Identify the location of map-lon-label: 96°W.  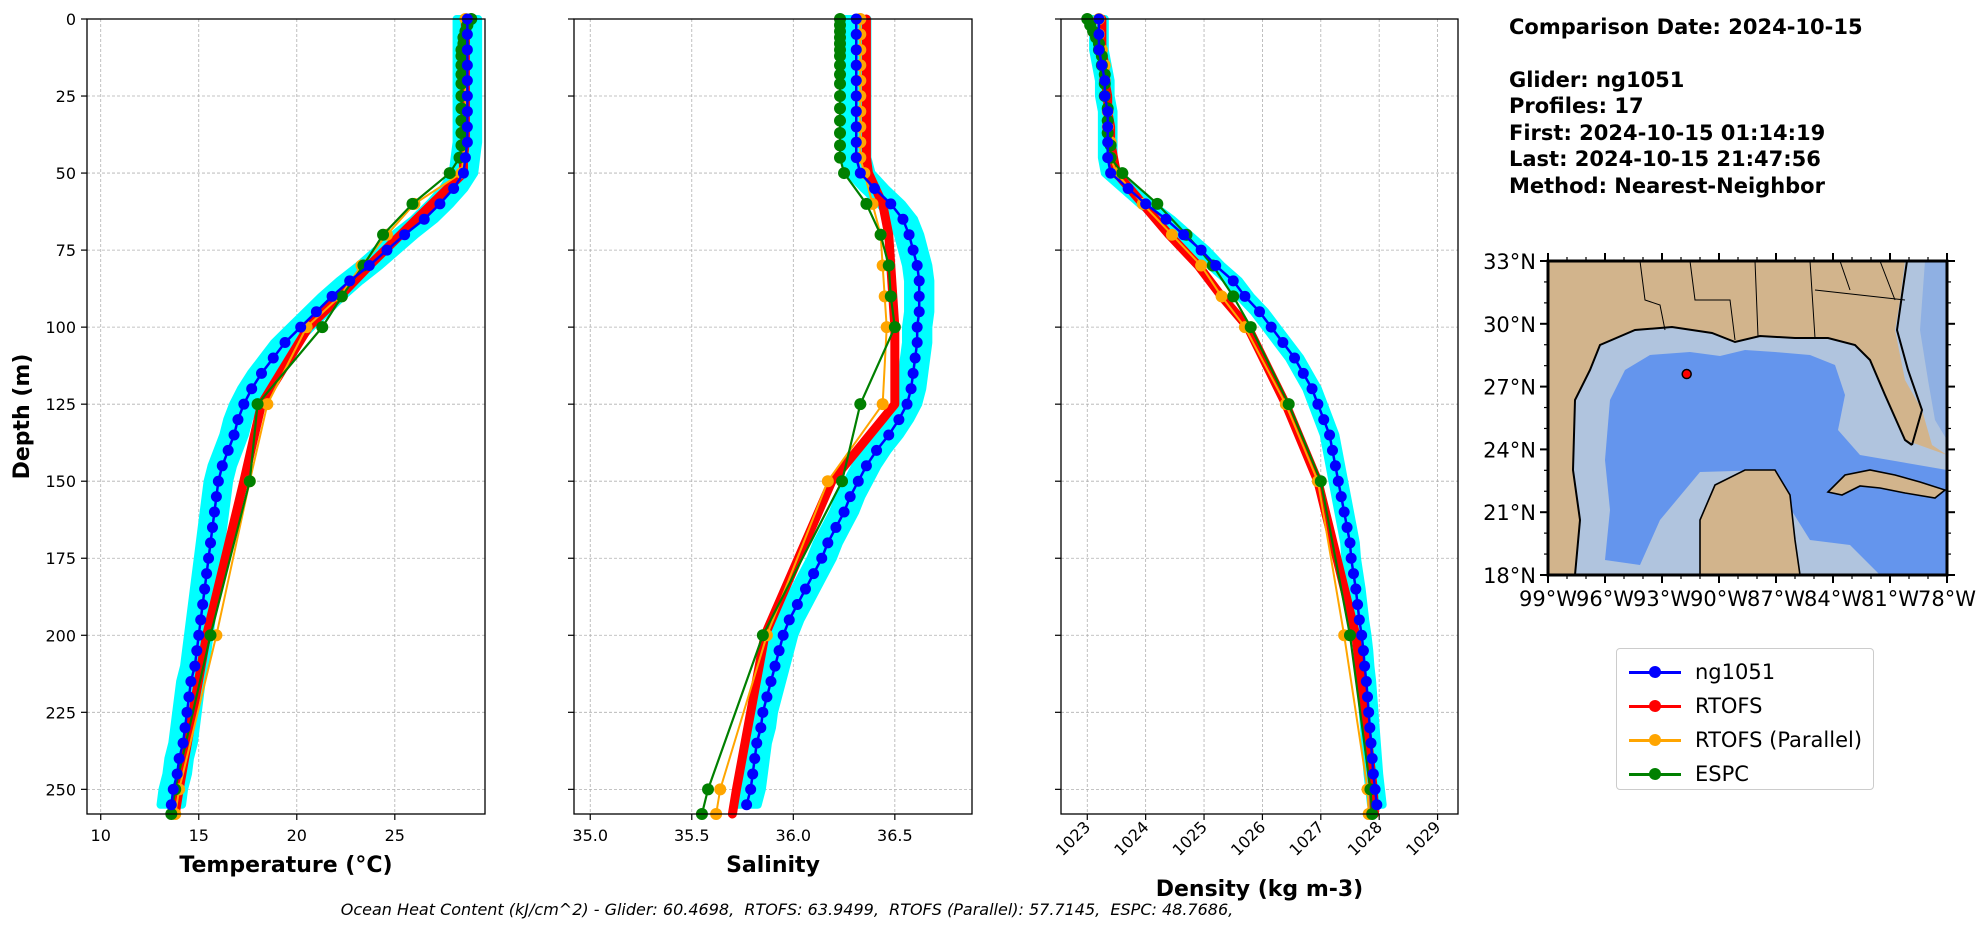
(1605, 599).